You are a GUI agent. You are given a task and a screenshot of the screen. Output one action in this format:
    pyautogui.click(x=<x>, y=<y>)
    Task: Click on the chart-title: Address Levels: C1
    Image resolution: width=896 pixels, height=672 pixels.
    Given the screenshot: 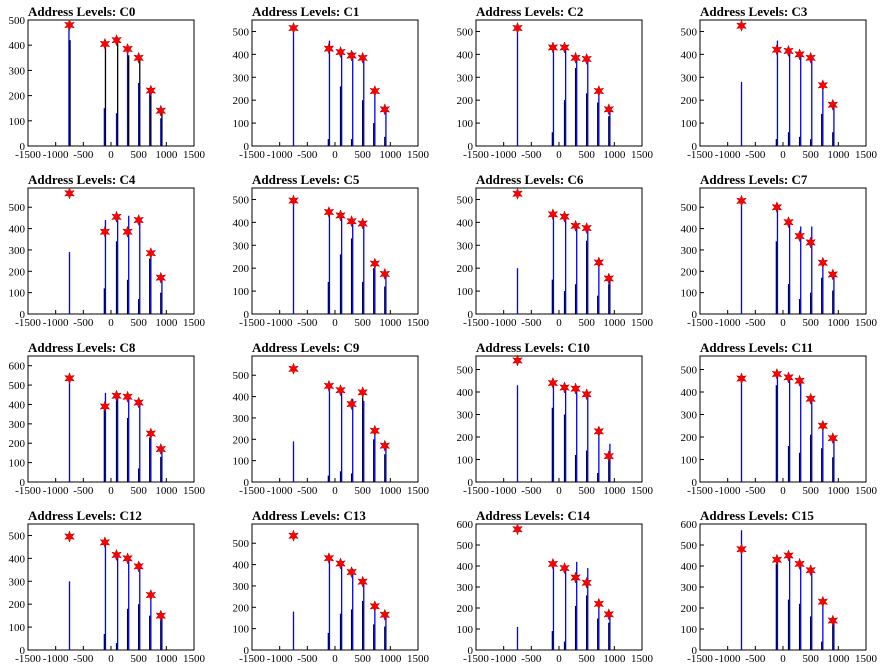 What is the action you would take?
    pyautogui.click(x=305, y=11)
    